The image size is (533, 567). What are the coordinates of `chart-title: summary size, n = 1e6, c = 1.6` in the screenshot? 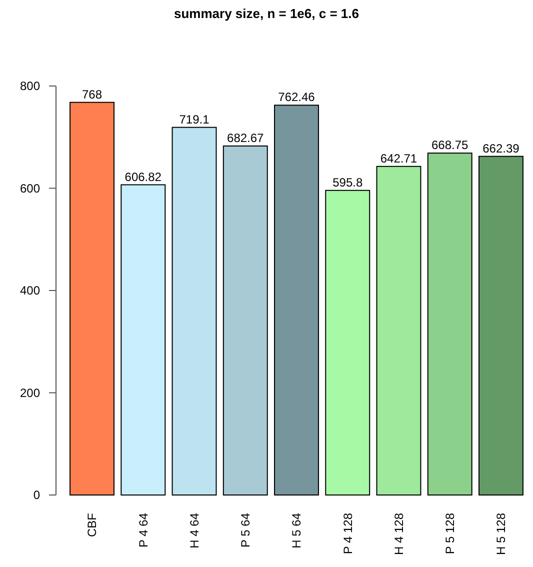 It's located at (267, 13).